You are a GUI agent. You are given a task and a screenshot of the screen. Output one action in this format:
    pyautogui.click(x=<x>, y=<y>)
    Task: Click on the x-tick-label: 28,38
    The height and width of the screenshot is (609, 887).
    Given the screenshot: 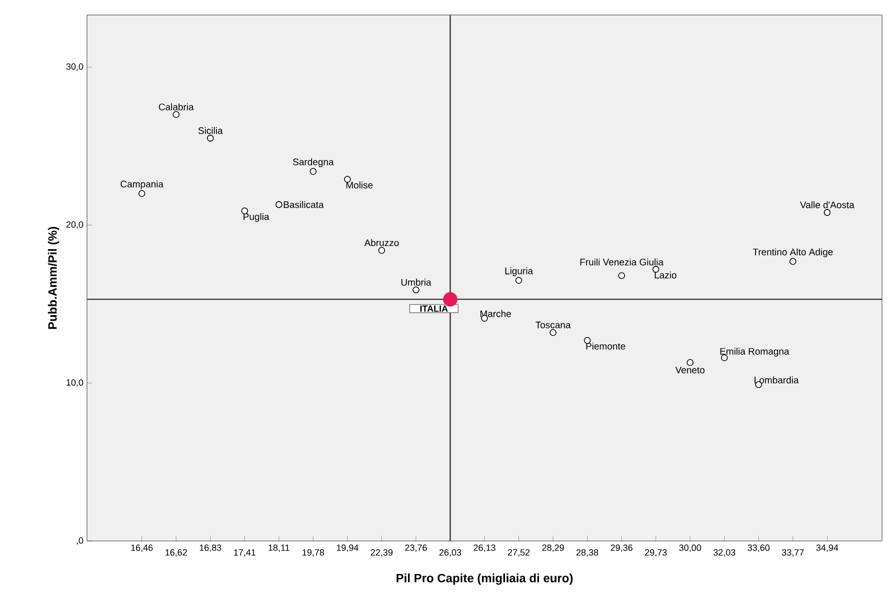 What is the action you would take?
    pyautogui.click(x=587, y=553)
    